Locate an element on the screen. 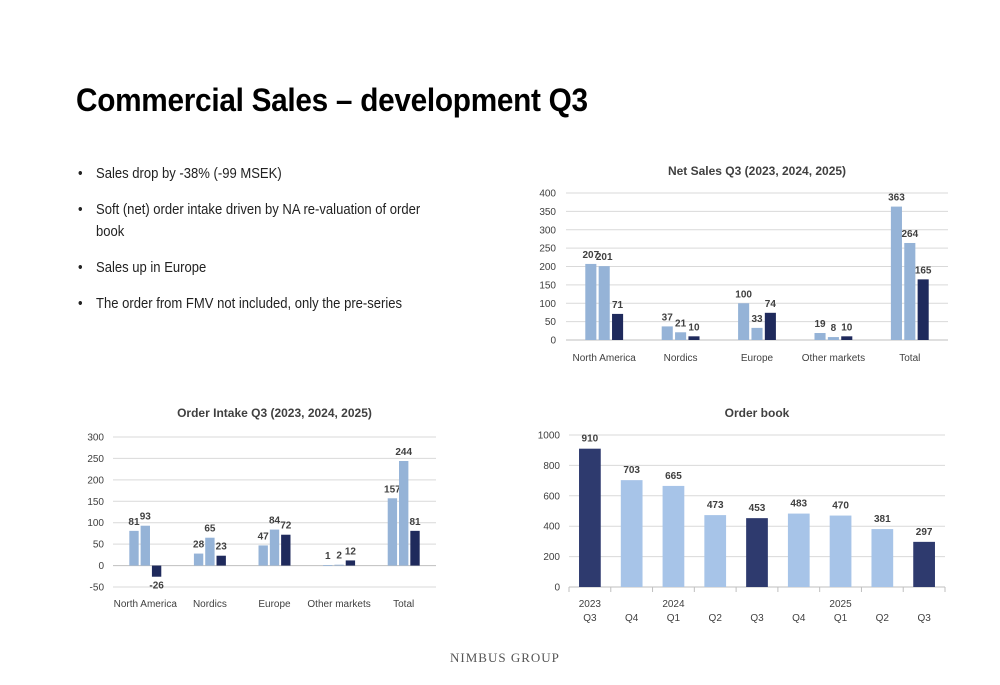 This screenshot has width=1000, height=685. data-label: 157 is located at coordinates (392, 489).